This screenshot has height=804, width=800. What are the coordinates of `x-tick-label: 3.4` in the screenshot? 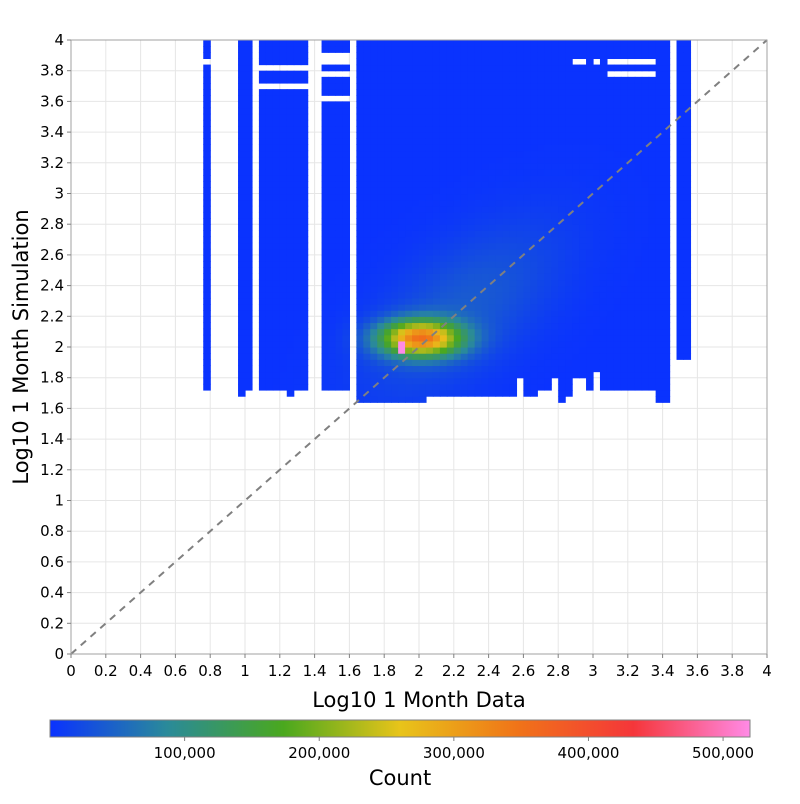 It's located at (663, 671).